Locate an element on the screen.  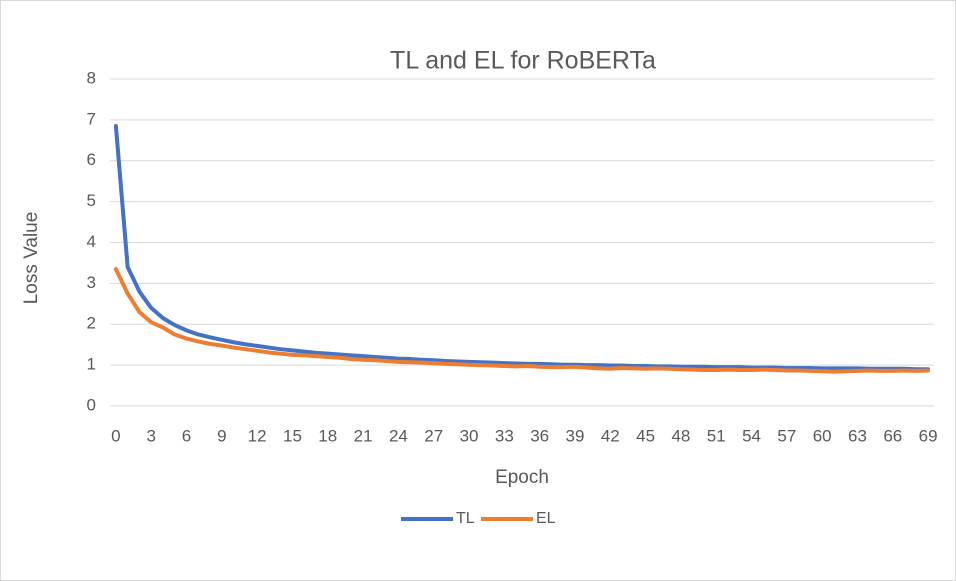
y-axis-label: Loss Value is located at coordinates (31, 258).